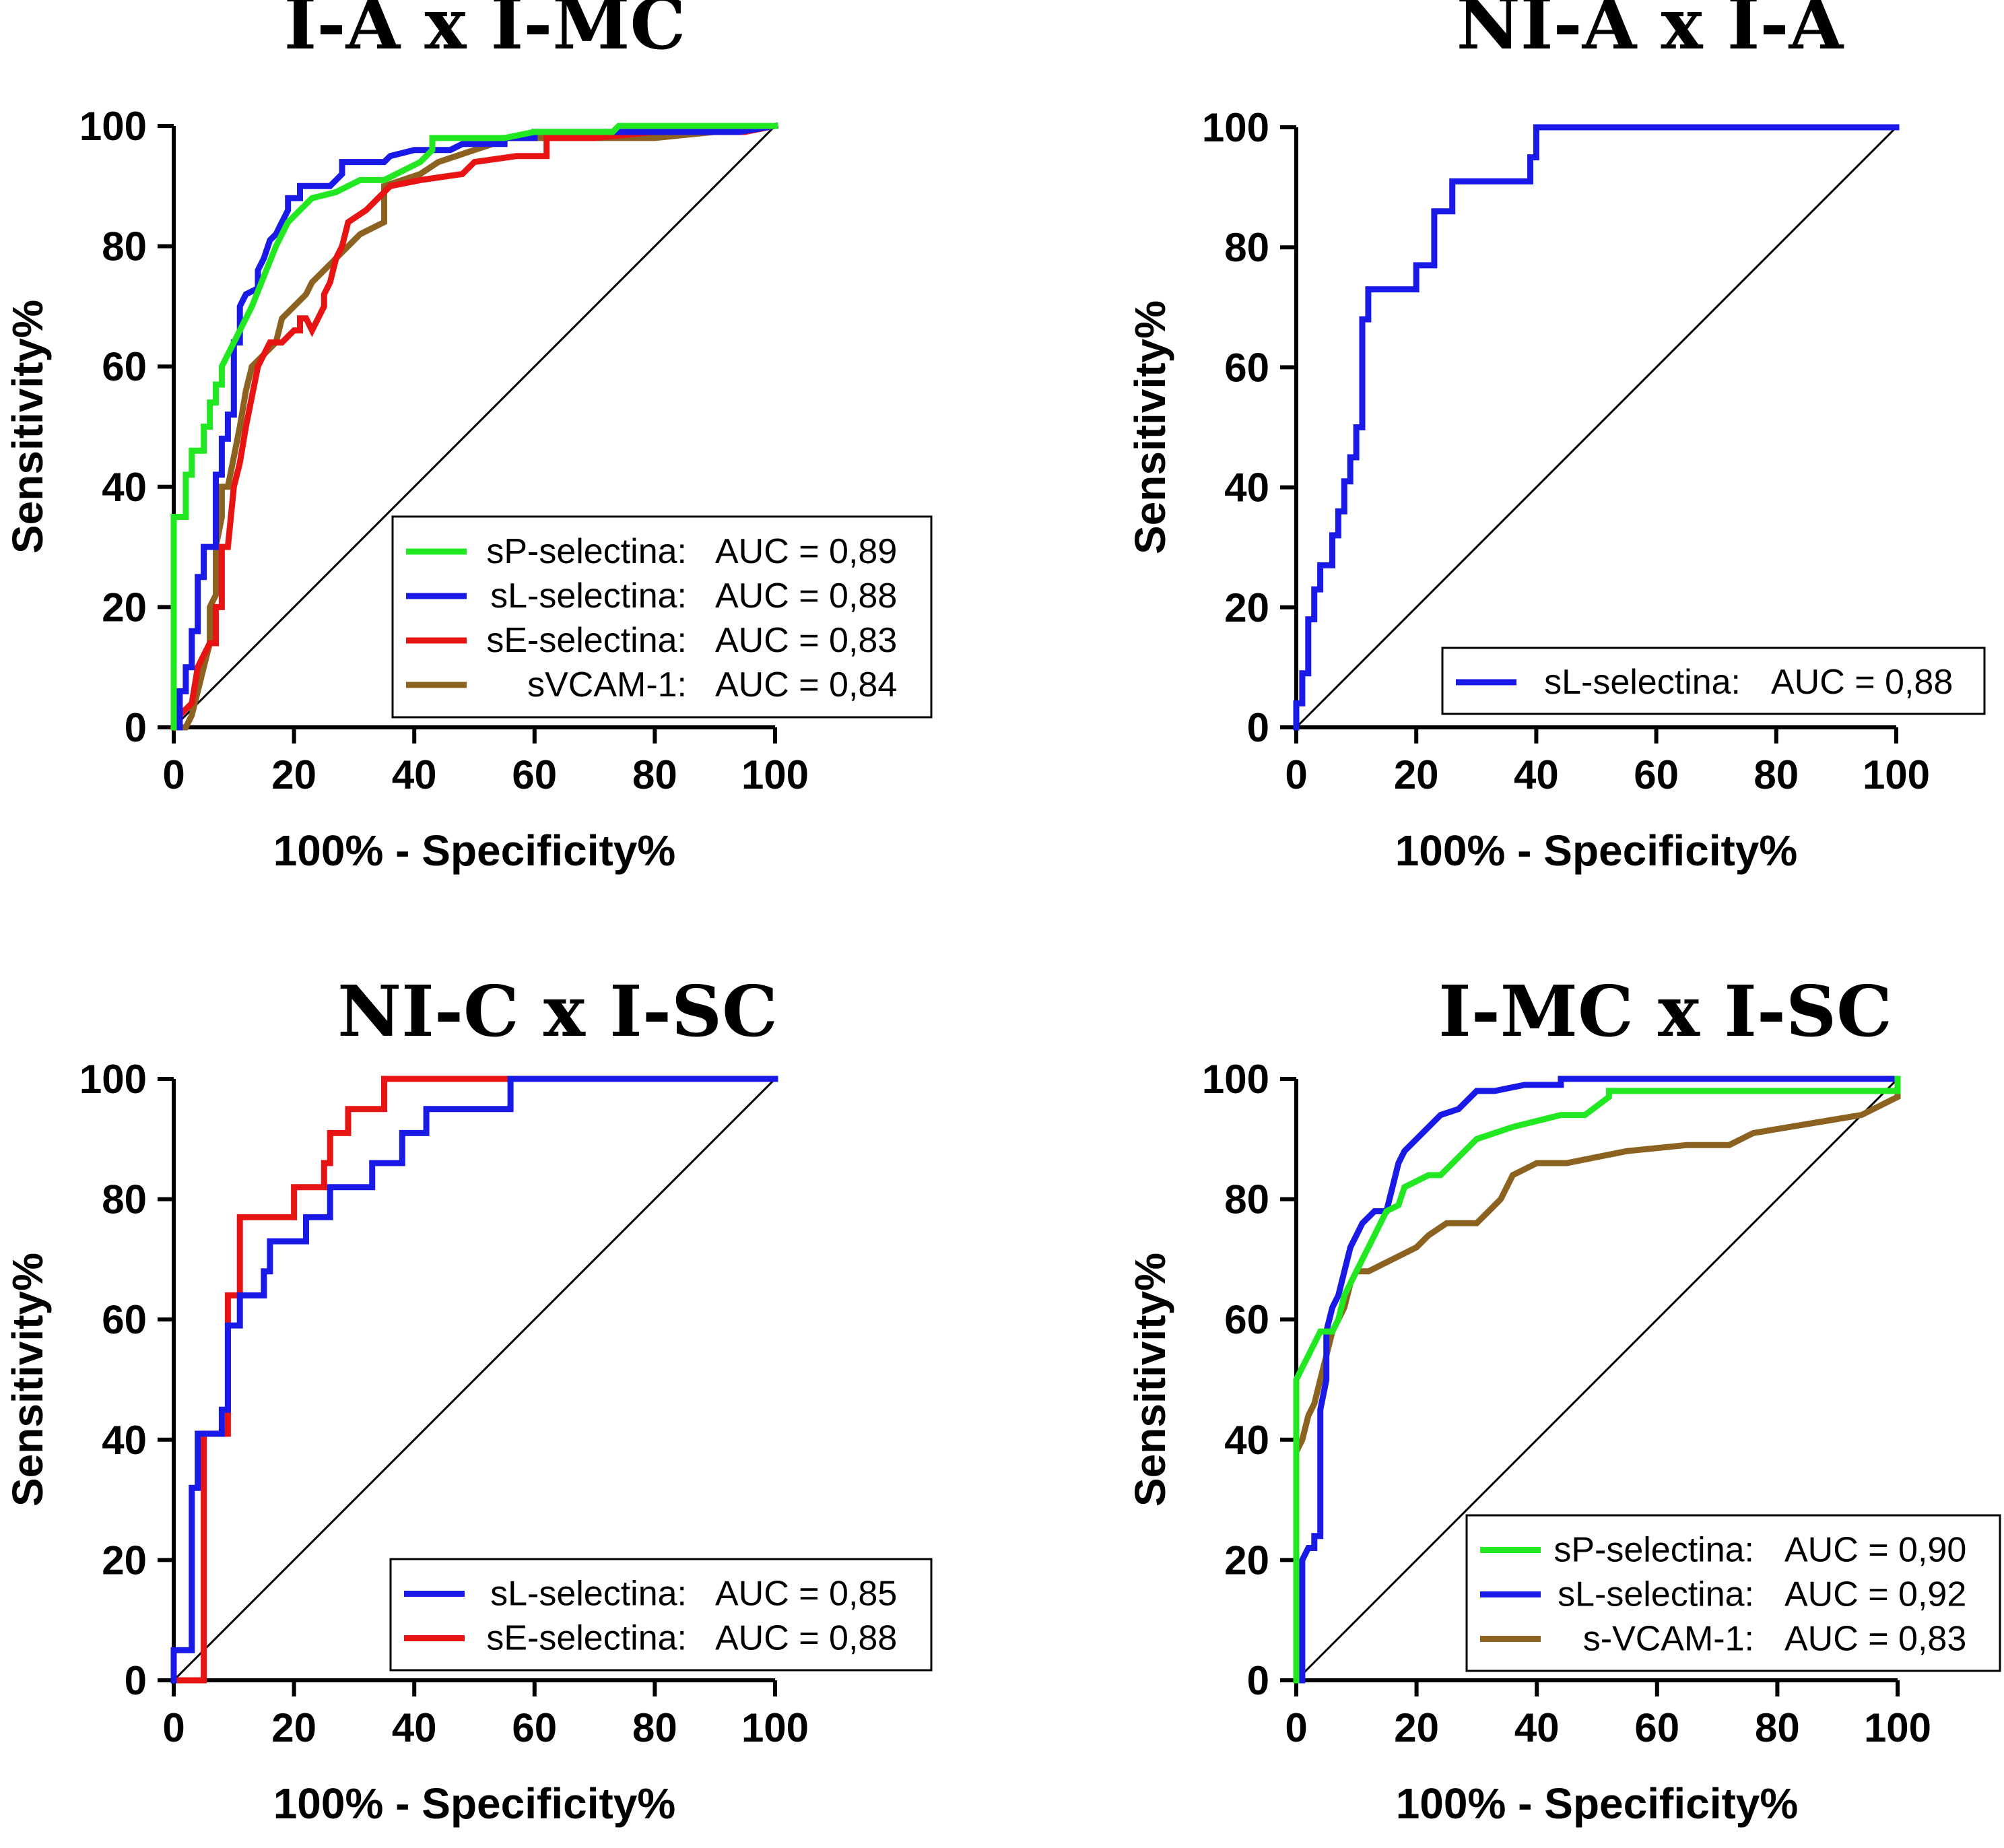  I want to click on legend-auc-value: AUC = 0,84, so click(806, 684).